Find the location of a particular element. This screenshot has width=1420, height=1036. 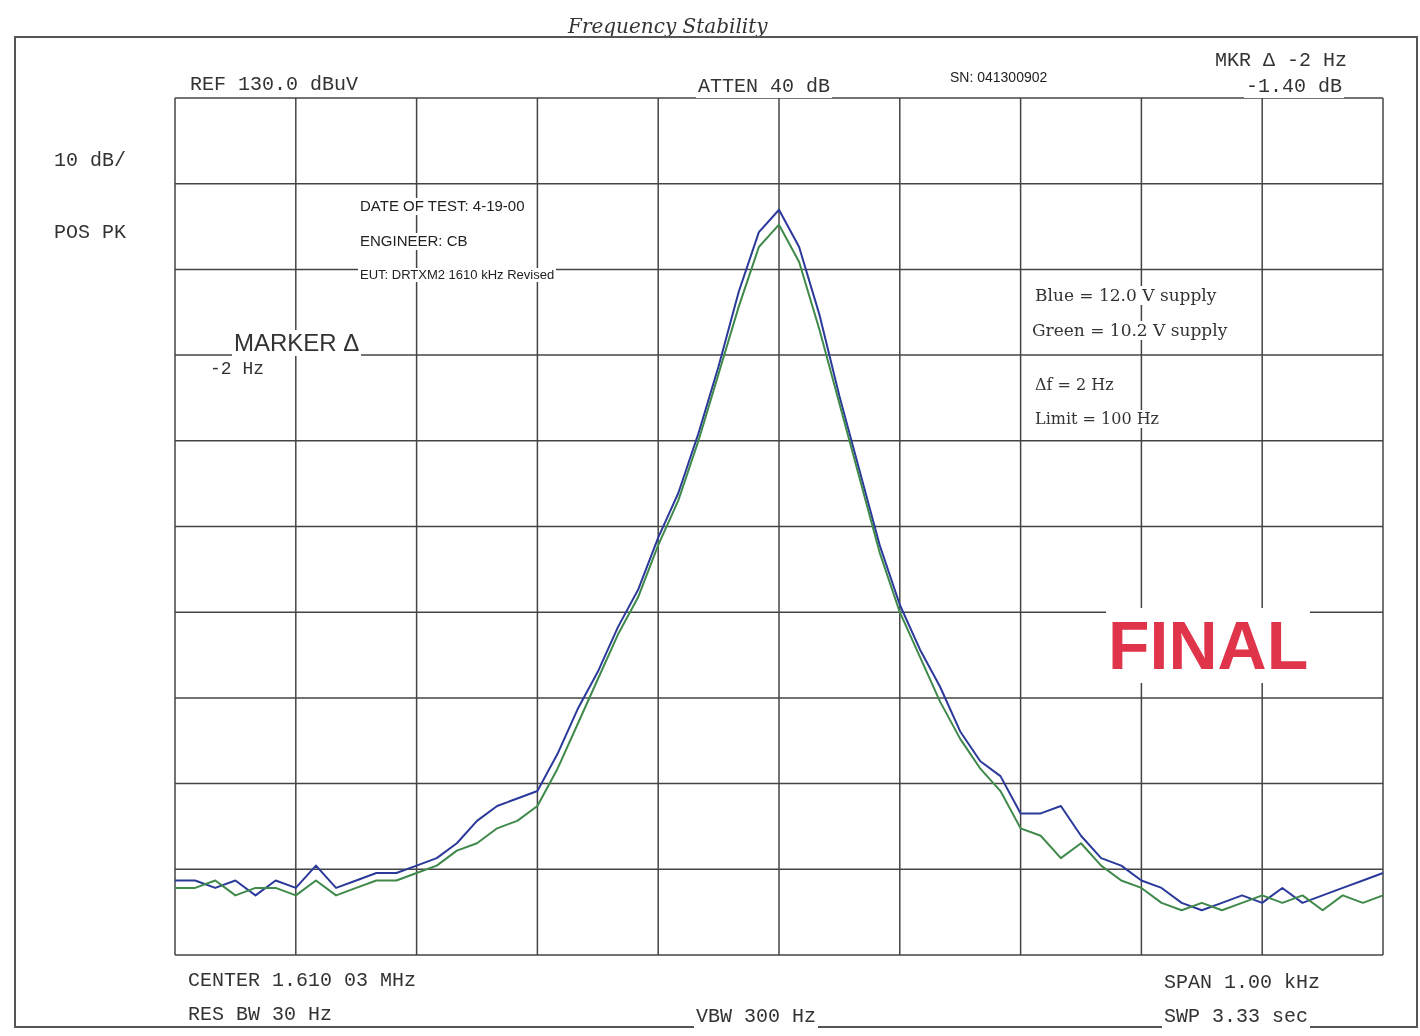

text: ATTEN 40 dB is located at coordinates (764, 86).